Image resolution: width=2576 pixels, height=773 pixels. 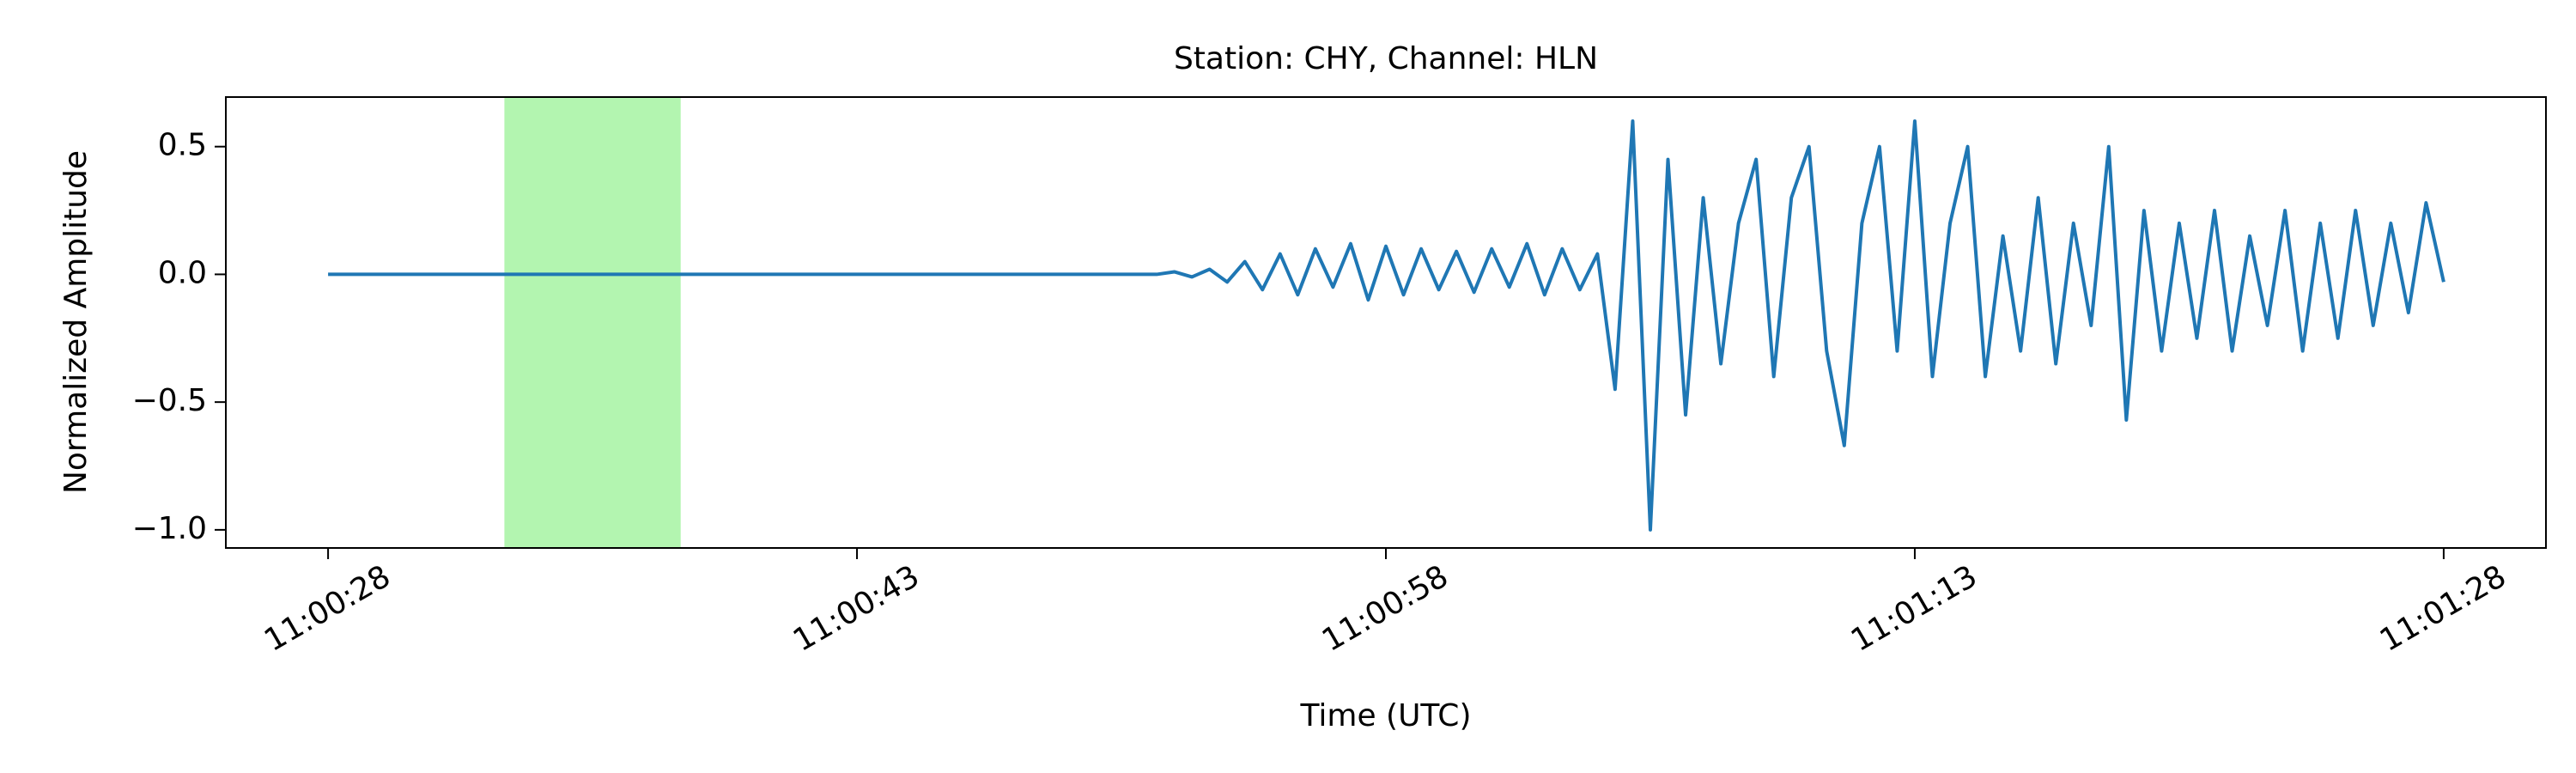 What do you see at coordinates (182, 145) in the screenshot?
I see `y-tick-label: 0.5` at bounding box center [182, 145].